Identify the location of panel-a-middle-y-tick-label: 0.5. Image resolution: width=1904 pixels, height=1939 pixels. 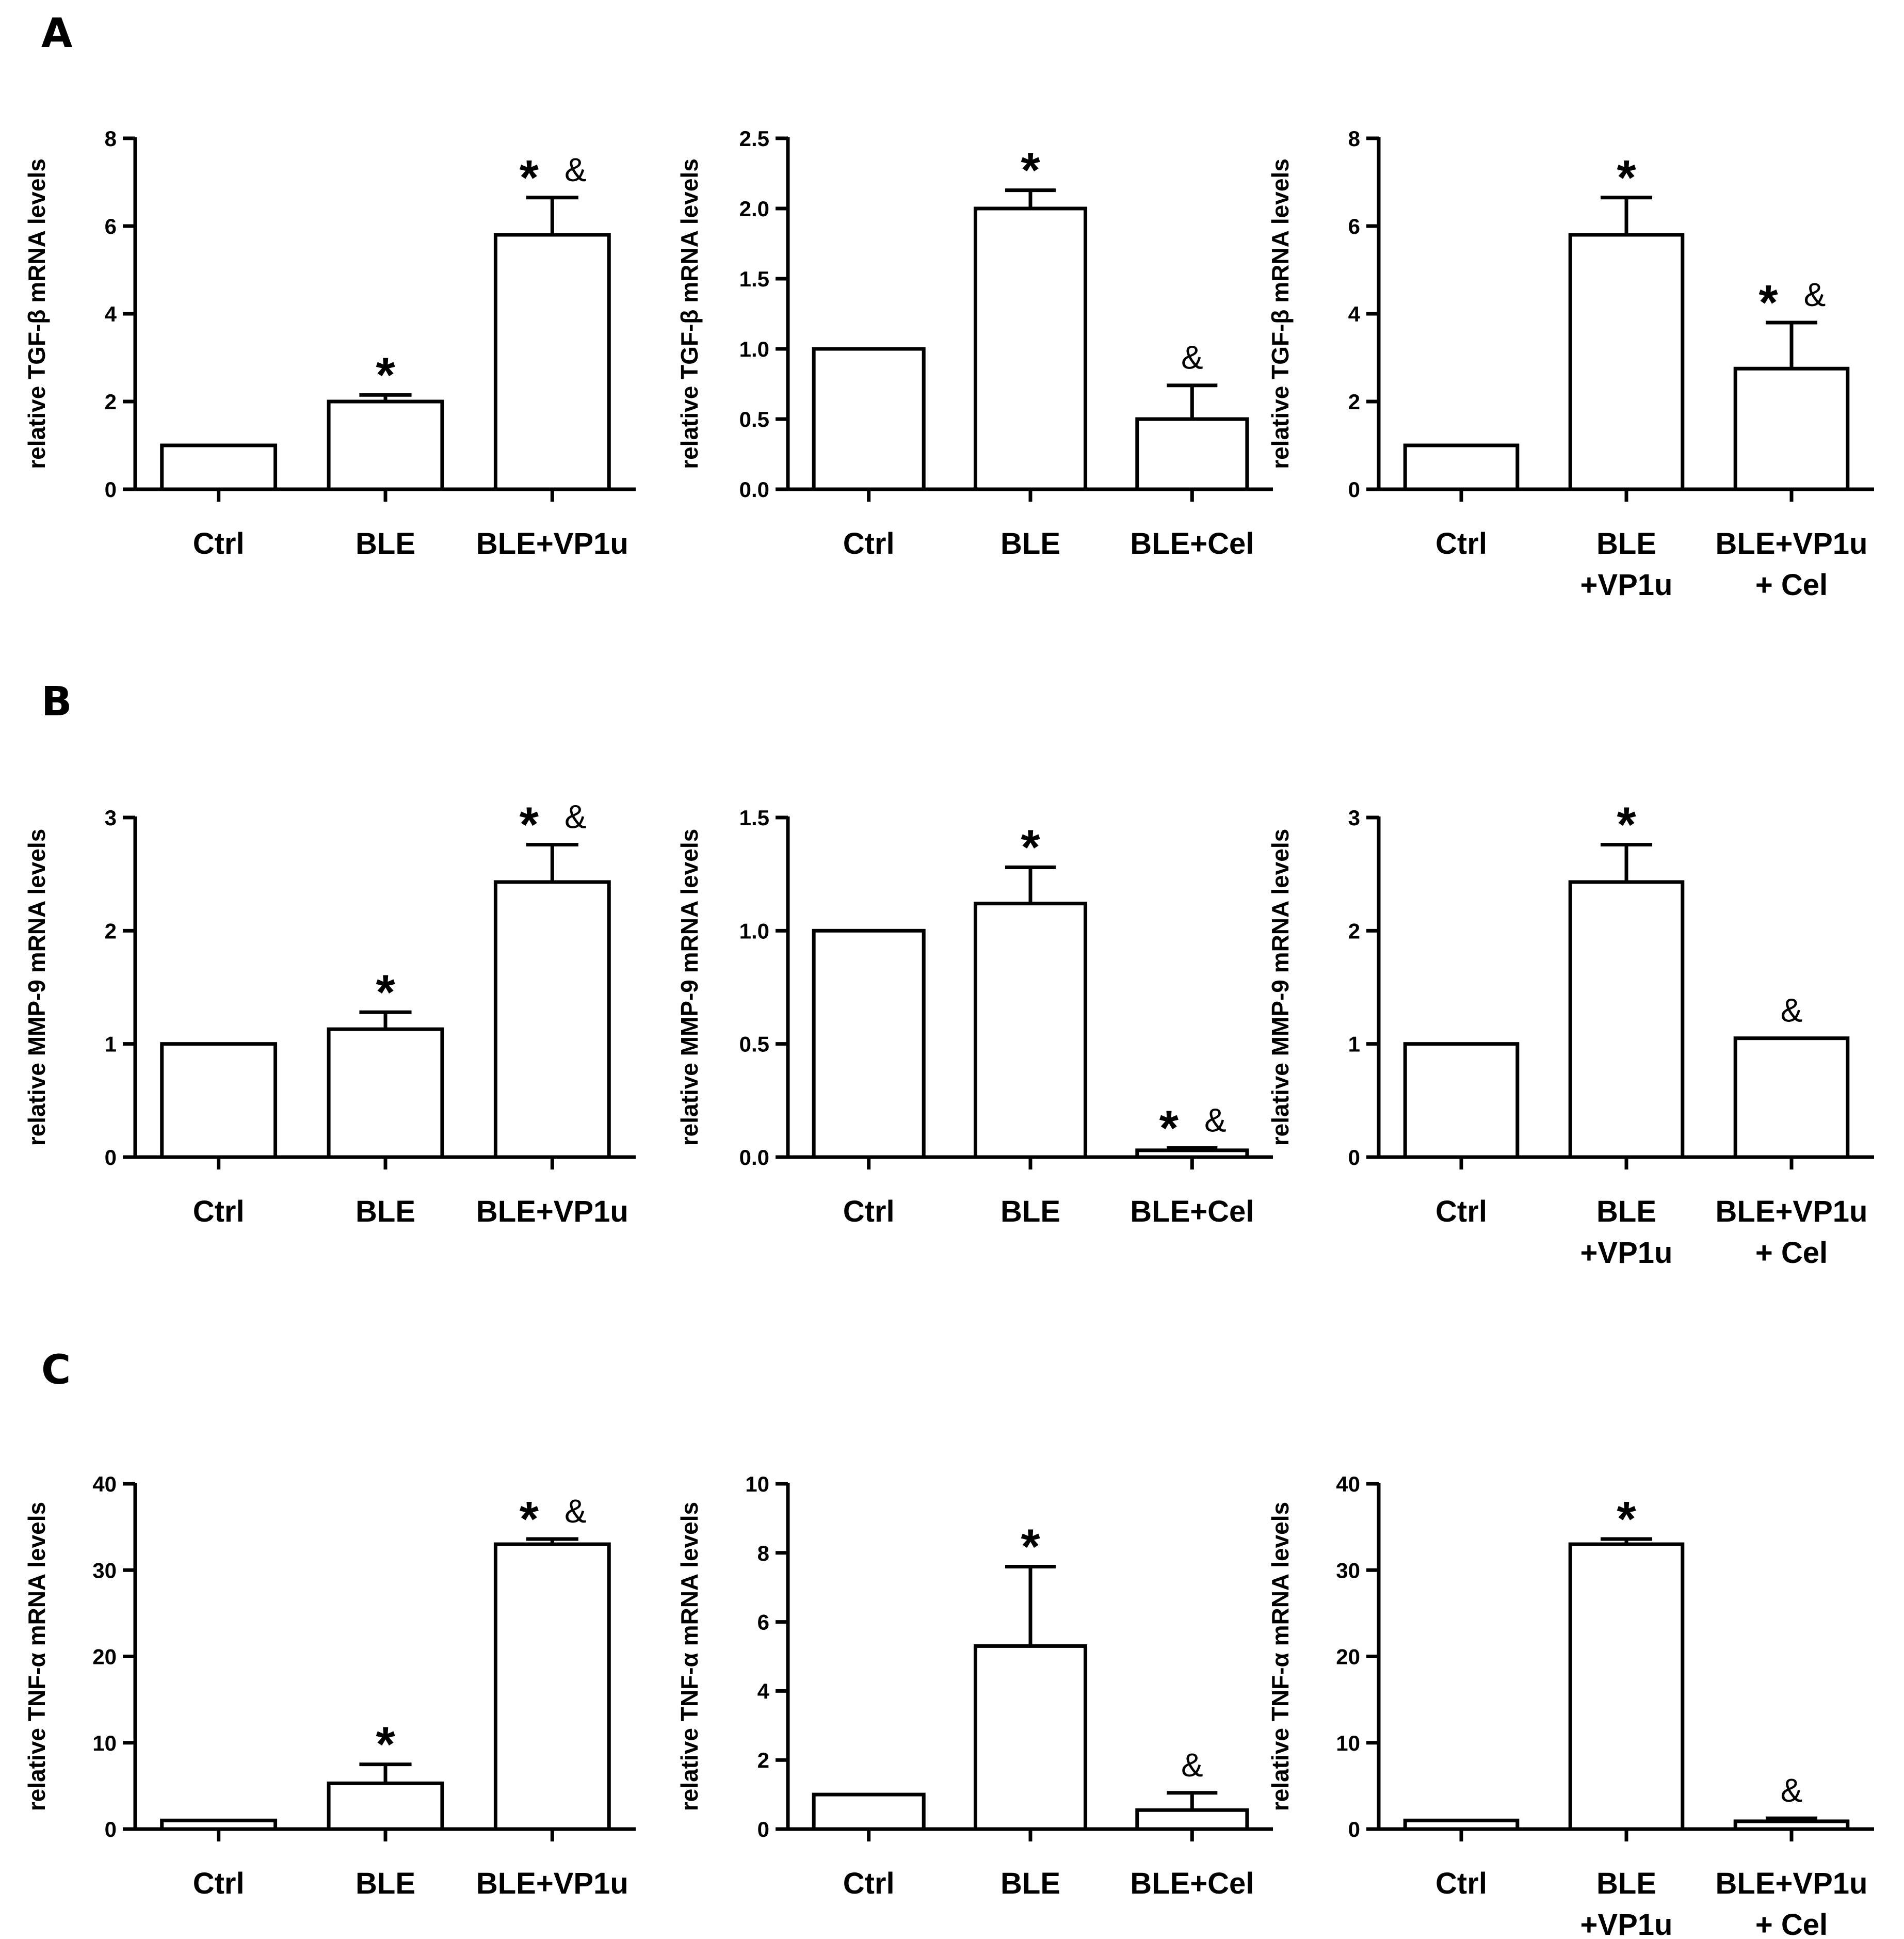
(754, 419).